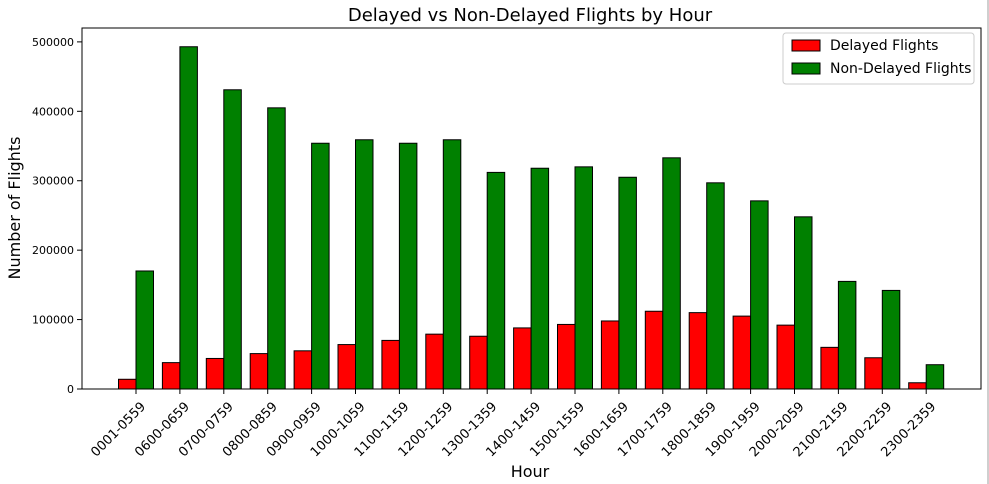 The width and height of the screenshot is (989, 484). What do you see at coordinates (53, 250) in the screenshot?
I see `y-tick-label: 200000` at bounding box center [53, 250].